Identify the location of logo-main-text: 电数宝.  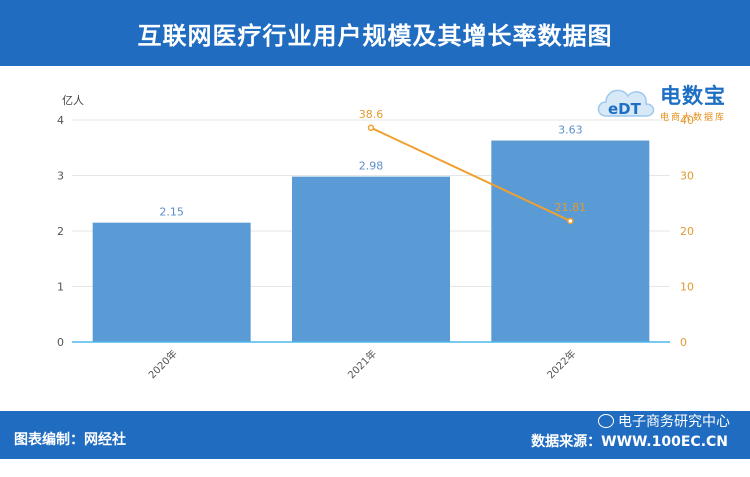
(693, 96).